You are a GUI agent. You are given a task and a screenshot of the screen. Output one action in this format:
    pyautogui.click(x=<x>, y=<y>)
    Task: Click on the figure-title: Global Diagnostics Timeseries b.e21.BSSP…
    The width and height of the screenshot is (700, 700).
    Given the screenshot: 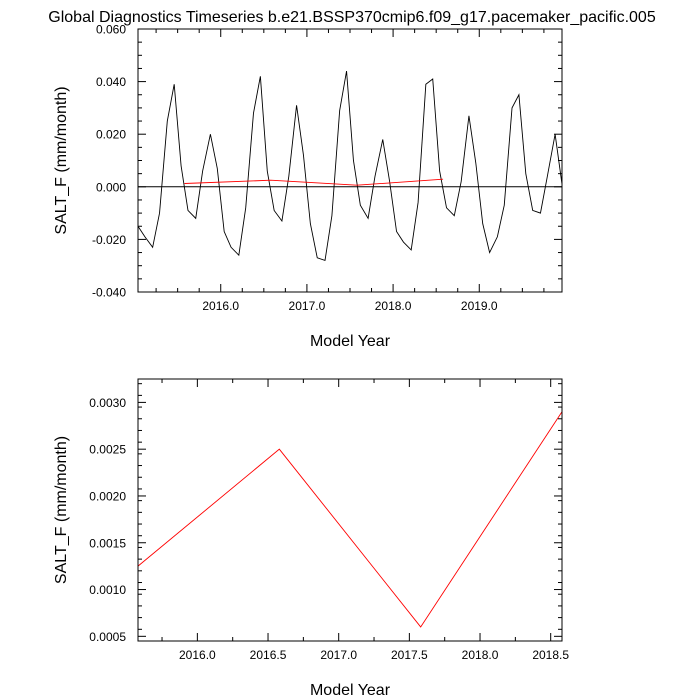 What is the action you would take?
    pyautogui.click(x=352, y=17)
    